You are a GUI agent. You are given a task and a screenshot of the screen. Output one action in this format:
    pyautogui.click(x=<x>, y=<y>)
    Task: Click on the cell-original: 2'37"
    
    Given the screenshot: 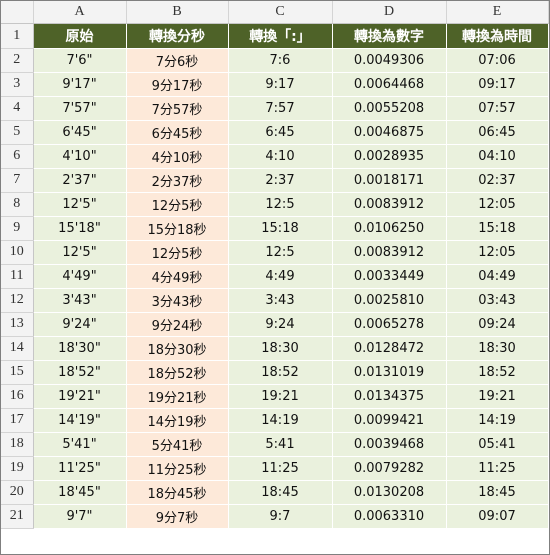 What is the action you would take?
    pyautogui.click(x=80, y=180)
    